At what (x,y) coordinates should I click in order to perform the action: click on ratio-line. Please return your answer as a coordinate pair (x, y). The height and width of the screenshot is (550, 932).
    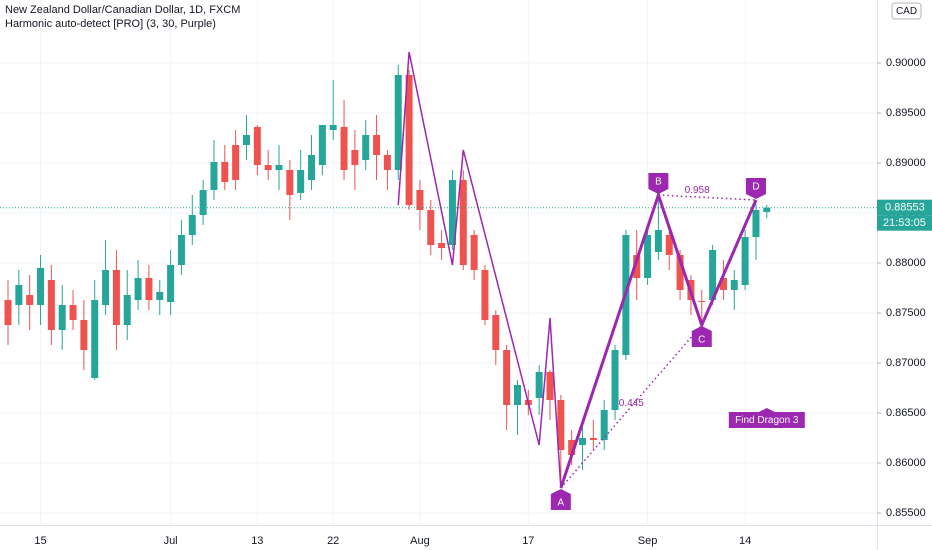
    Looking at the image, I should click on (707, 197).